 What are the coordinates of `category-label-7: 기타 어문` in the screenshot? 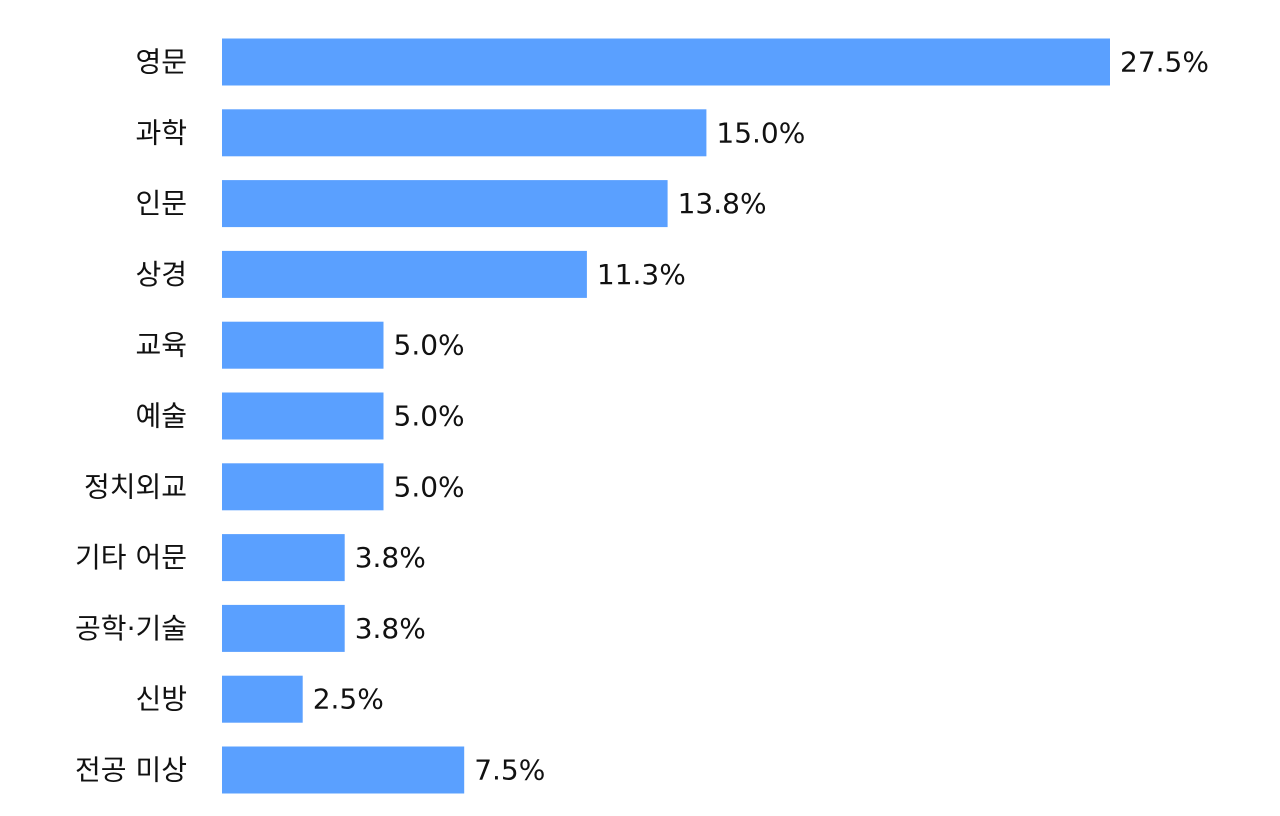 It's located at (131, 557).